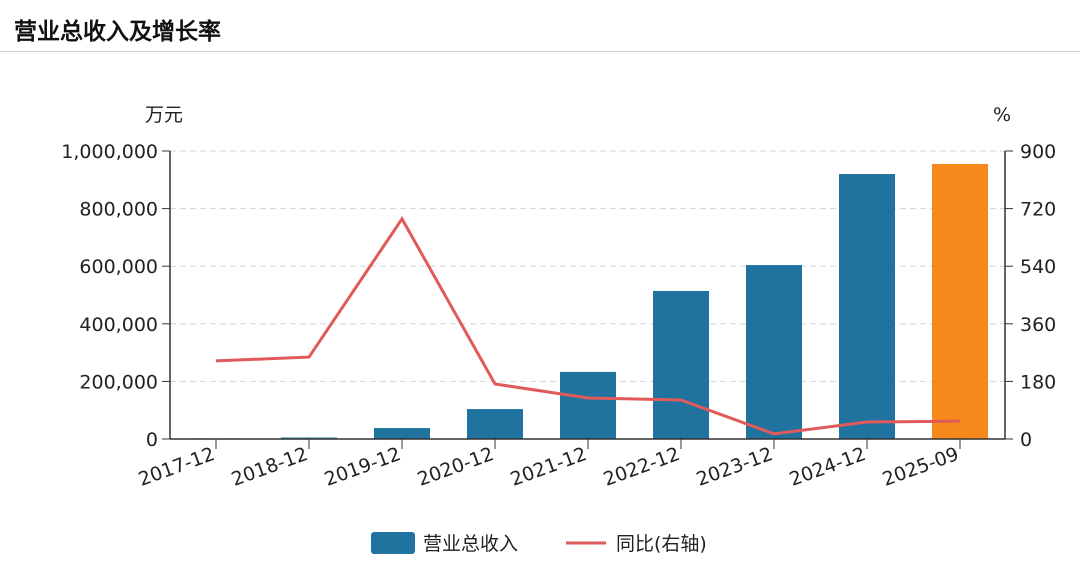 The width and height of the screenshot is (1080, 571). I want to click on x-tick-label: 2025-09, so click(921, 467).